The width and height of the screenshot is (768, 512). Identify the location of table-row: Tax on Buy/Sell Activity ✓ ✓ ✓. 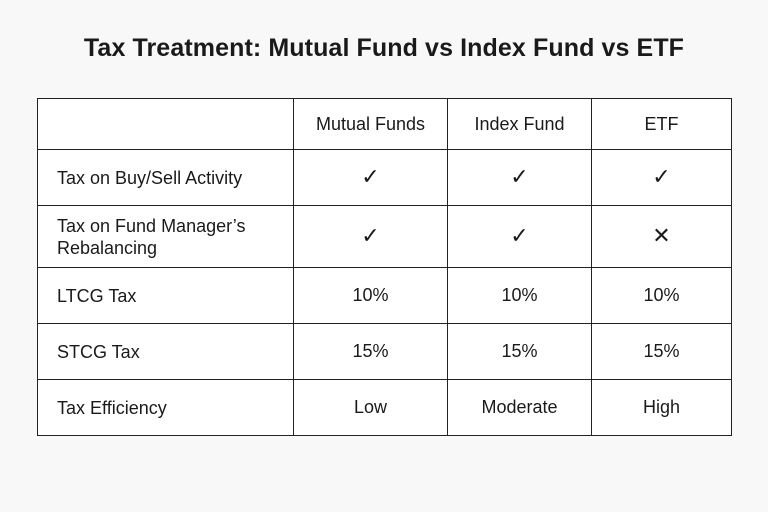
(384, 177).